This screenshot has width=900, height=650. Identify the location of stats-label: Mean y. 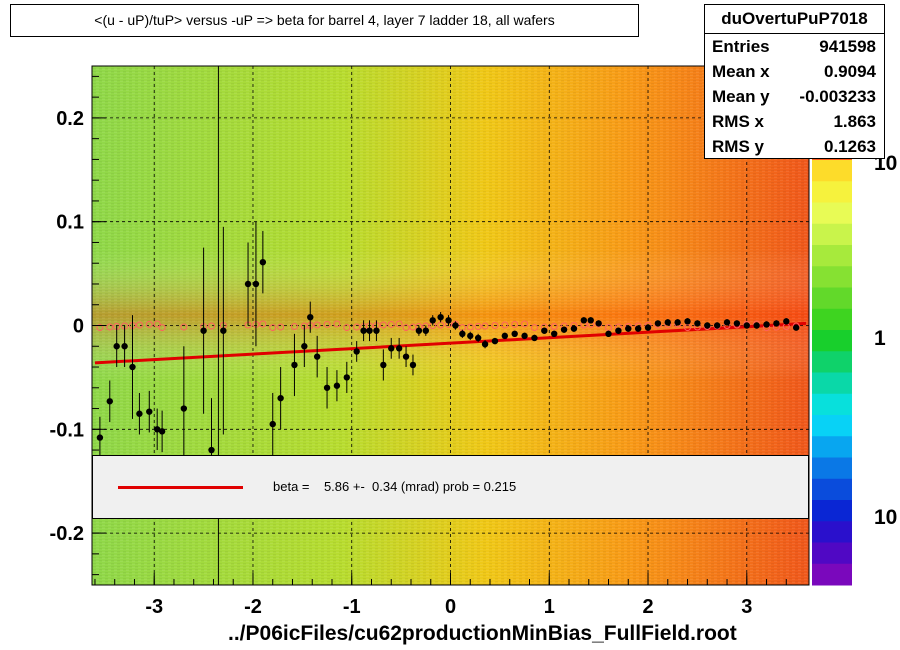
(741, 96).